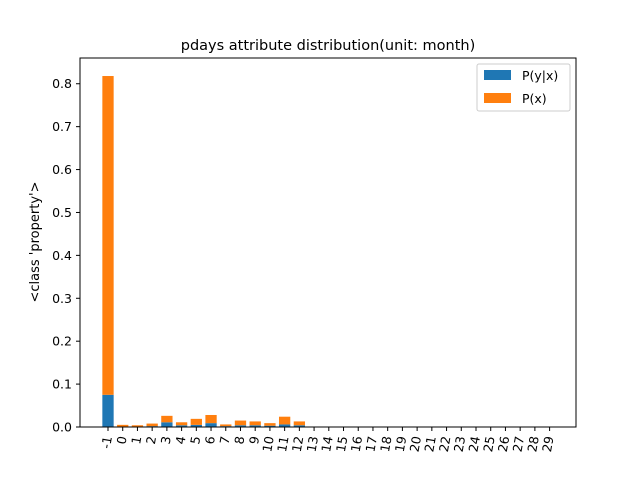  Describe the element at coordinates (195, 440) in the screenshot. I see `x-tick-label: 5` at that location.